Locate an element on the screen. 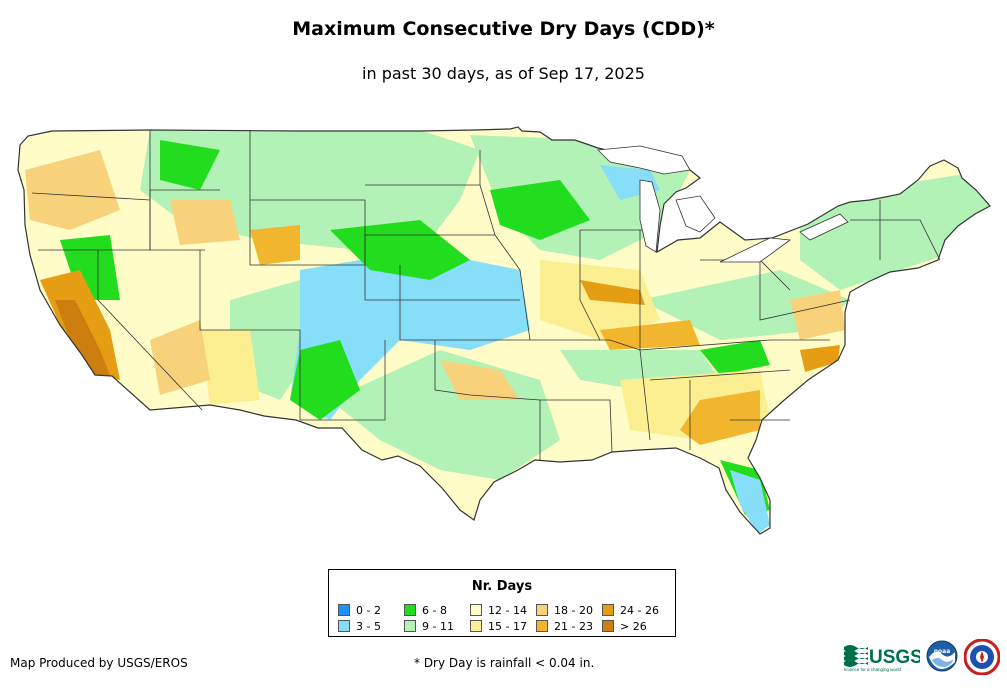  legend-item: 21 - 23 is located at coordinates (569, 626).